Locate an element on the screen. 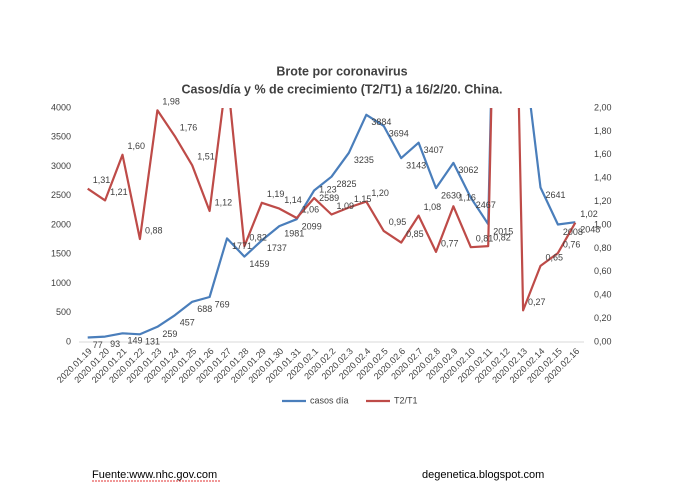  source: Fuente:www.nhc.gov.com is located at coordinates (154, 475).